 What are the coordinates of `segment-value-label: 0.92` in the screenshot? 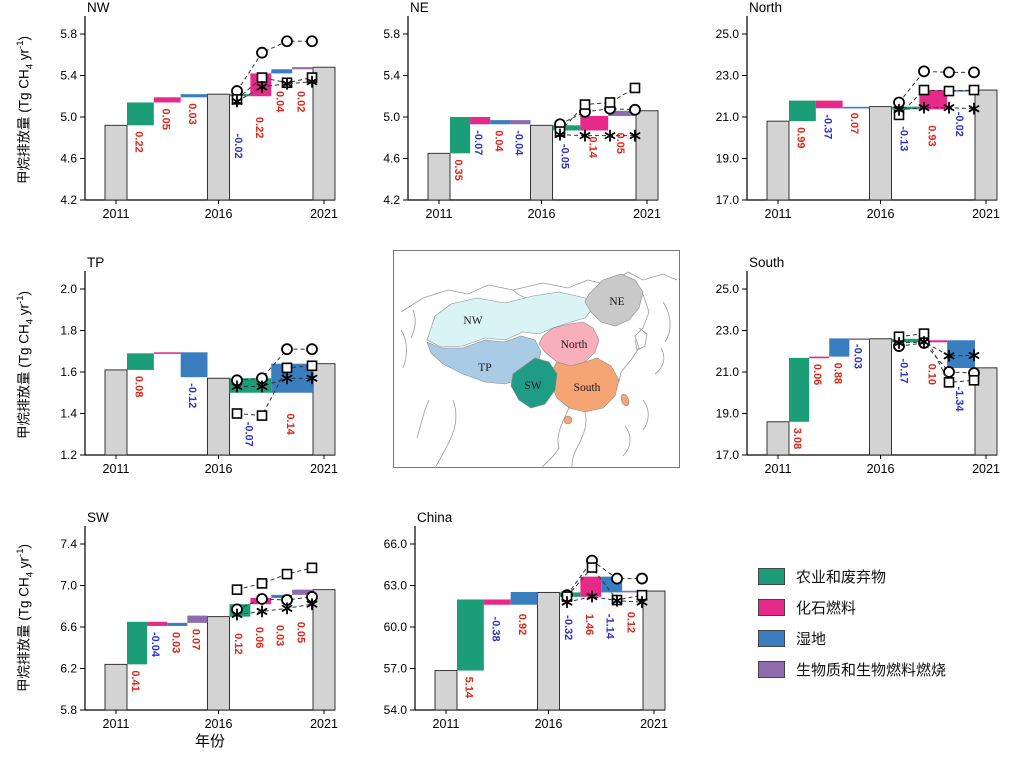 It's located at (522, 624).